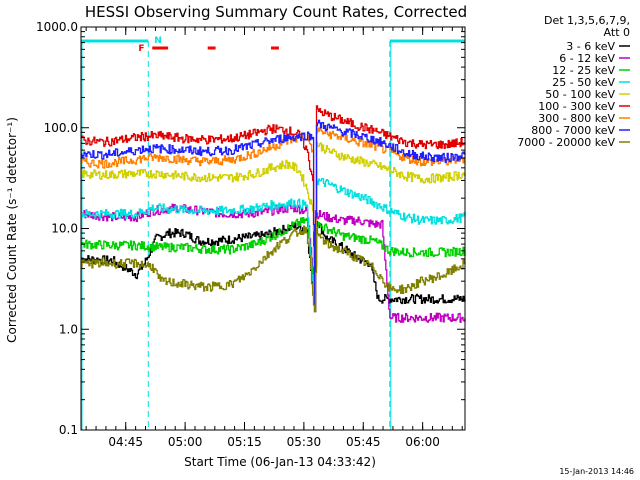  Describe the element at coordinates (583, 70) in the screenshot. I see `legend-label: 12 - 25 keV` at that location.